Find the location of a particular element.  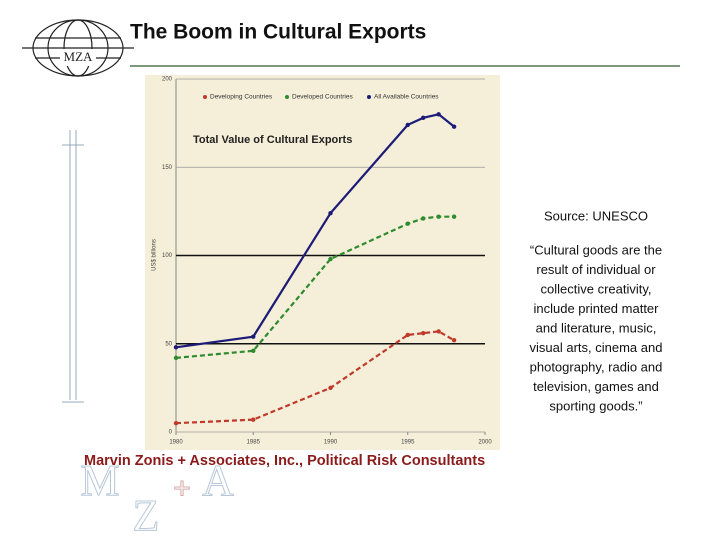

quote-line: “Cultural goods are the is located at coordinates (596, 249).